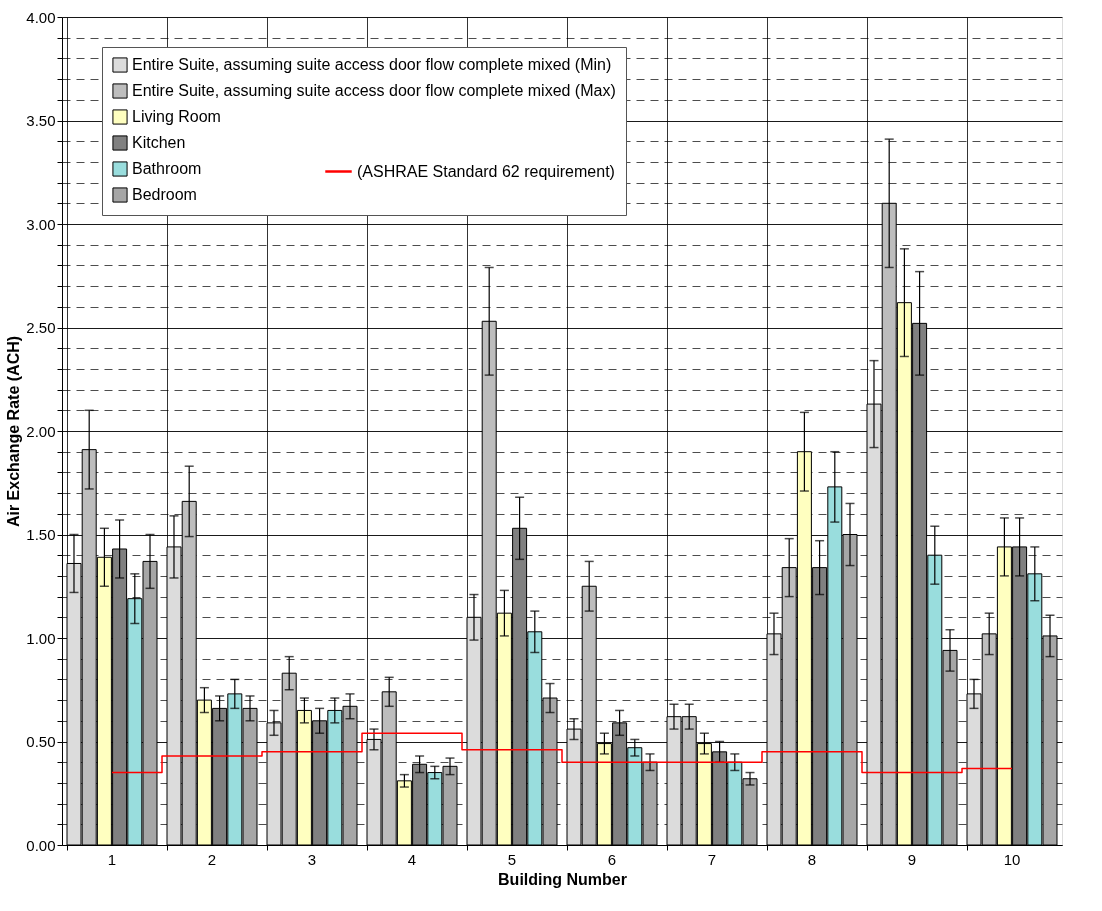  I want to click on legend-label: Kitchen, so click(159, 142).